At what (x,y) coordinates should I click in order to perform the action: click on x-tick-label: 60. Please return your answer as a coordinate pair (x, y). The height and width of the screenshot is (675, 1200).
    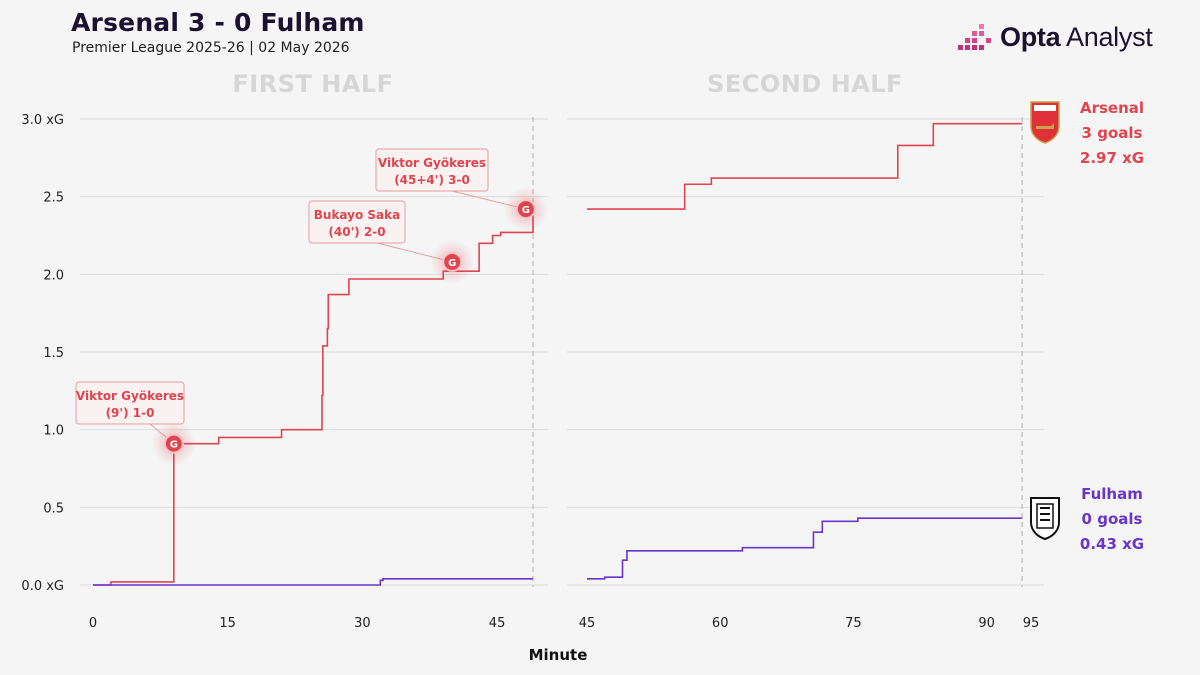
    Looking at the image, I should click on (720, 623).